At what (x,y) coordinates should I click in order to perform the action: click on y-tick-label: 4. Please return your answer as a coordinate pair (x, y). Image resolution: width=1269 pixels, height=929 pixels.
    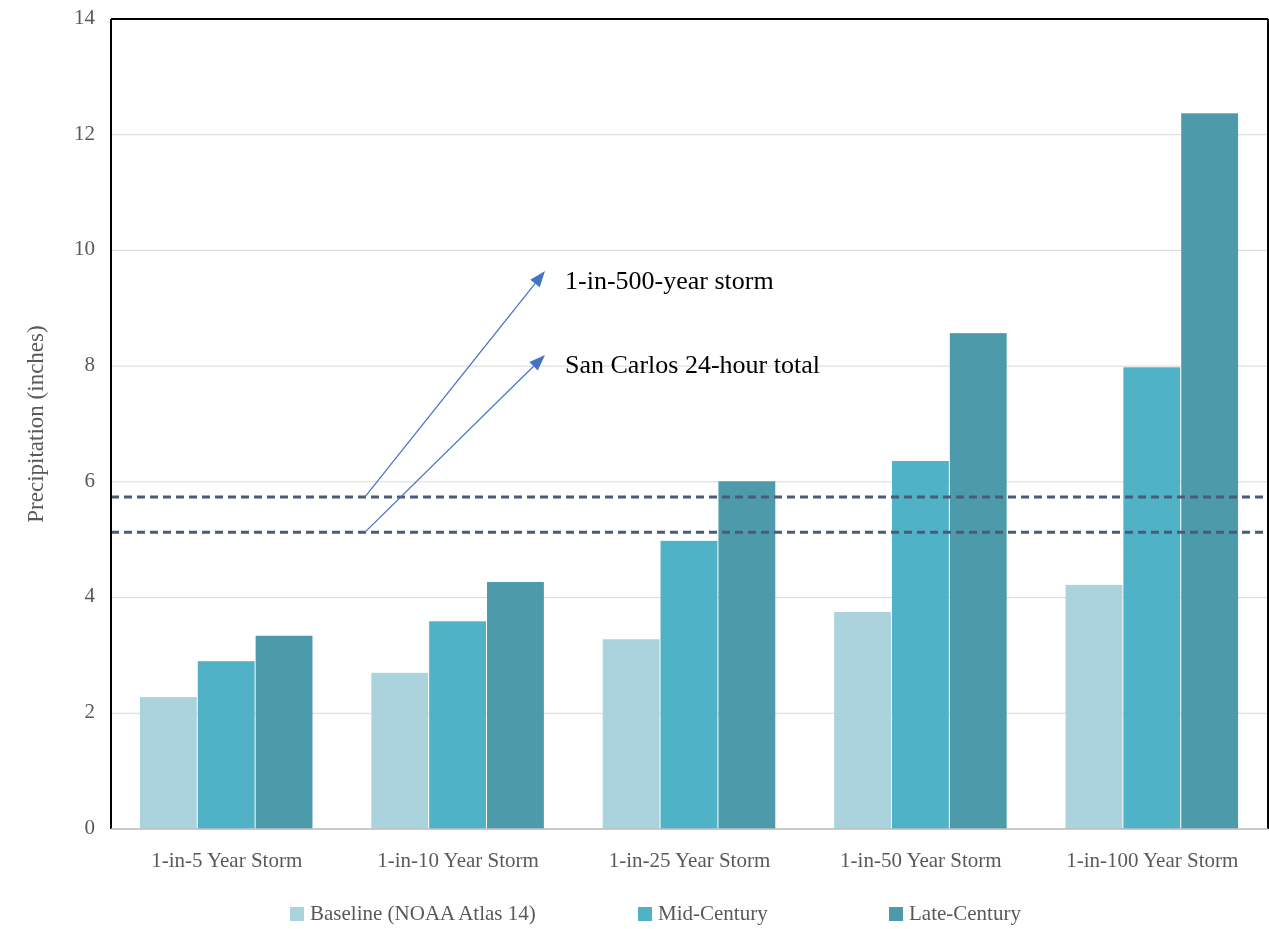
    Looking at the image, I should click on (90, 595).